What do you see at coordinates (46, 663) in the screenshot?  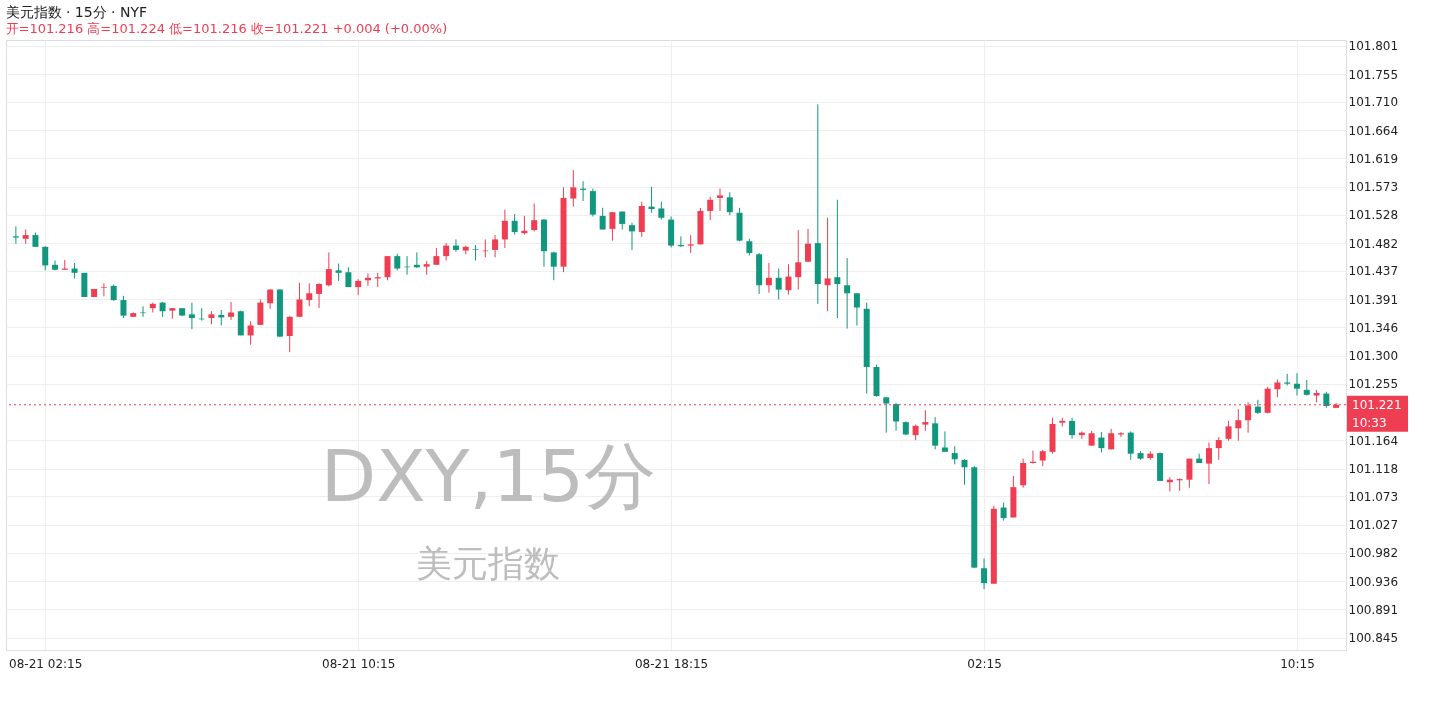 I see `x-tick-label: 08-21 02:15` at bounding box center [46, 663].